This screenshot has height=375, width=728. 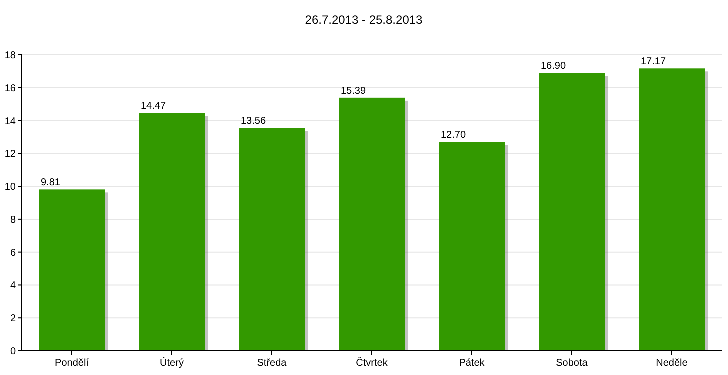 What do you see at coordinates (10, 88) in the screenshot?
I see `y-tick-label: 16` at bounding box center [10, 88].